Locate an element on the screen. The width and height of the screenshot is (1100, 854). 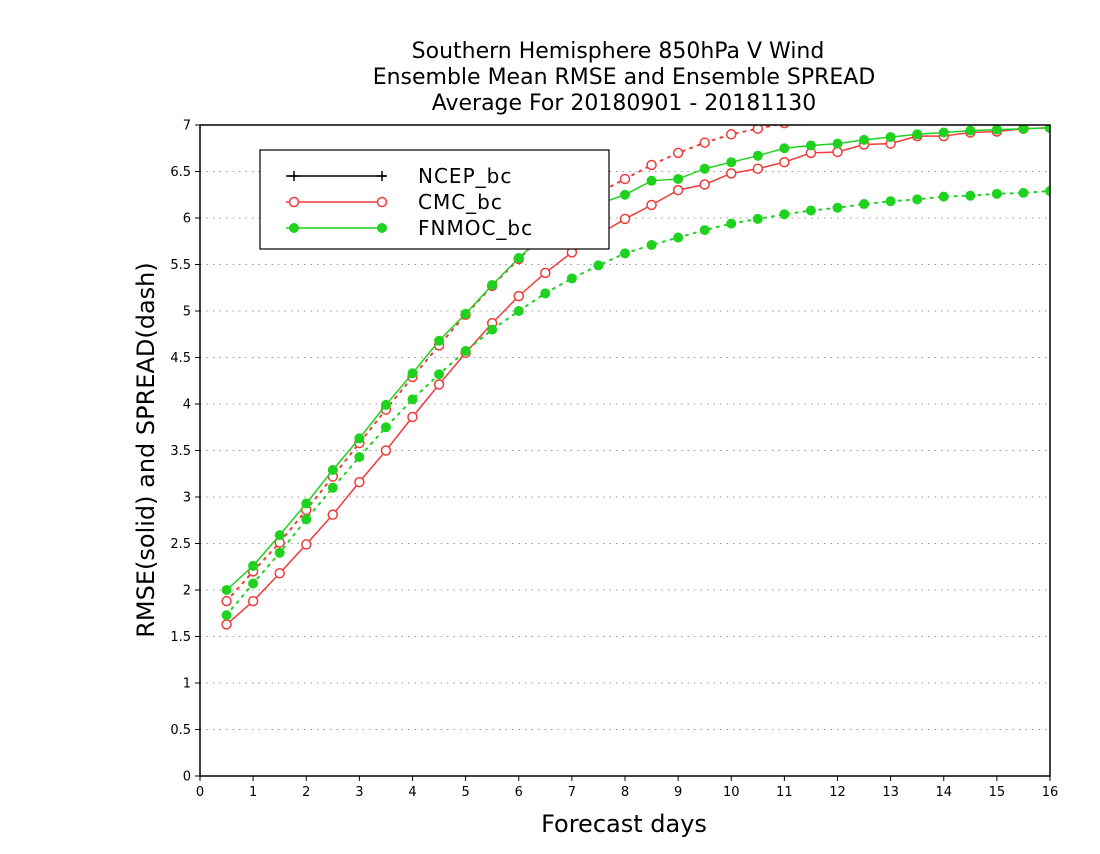
y-tick-label: 0.5 is located at coordinates (180, 730).